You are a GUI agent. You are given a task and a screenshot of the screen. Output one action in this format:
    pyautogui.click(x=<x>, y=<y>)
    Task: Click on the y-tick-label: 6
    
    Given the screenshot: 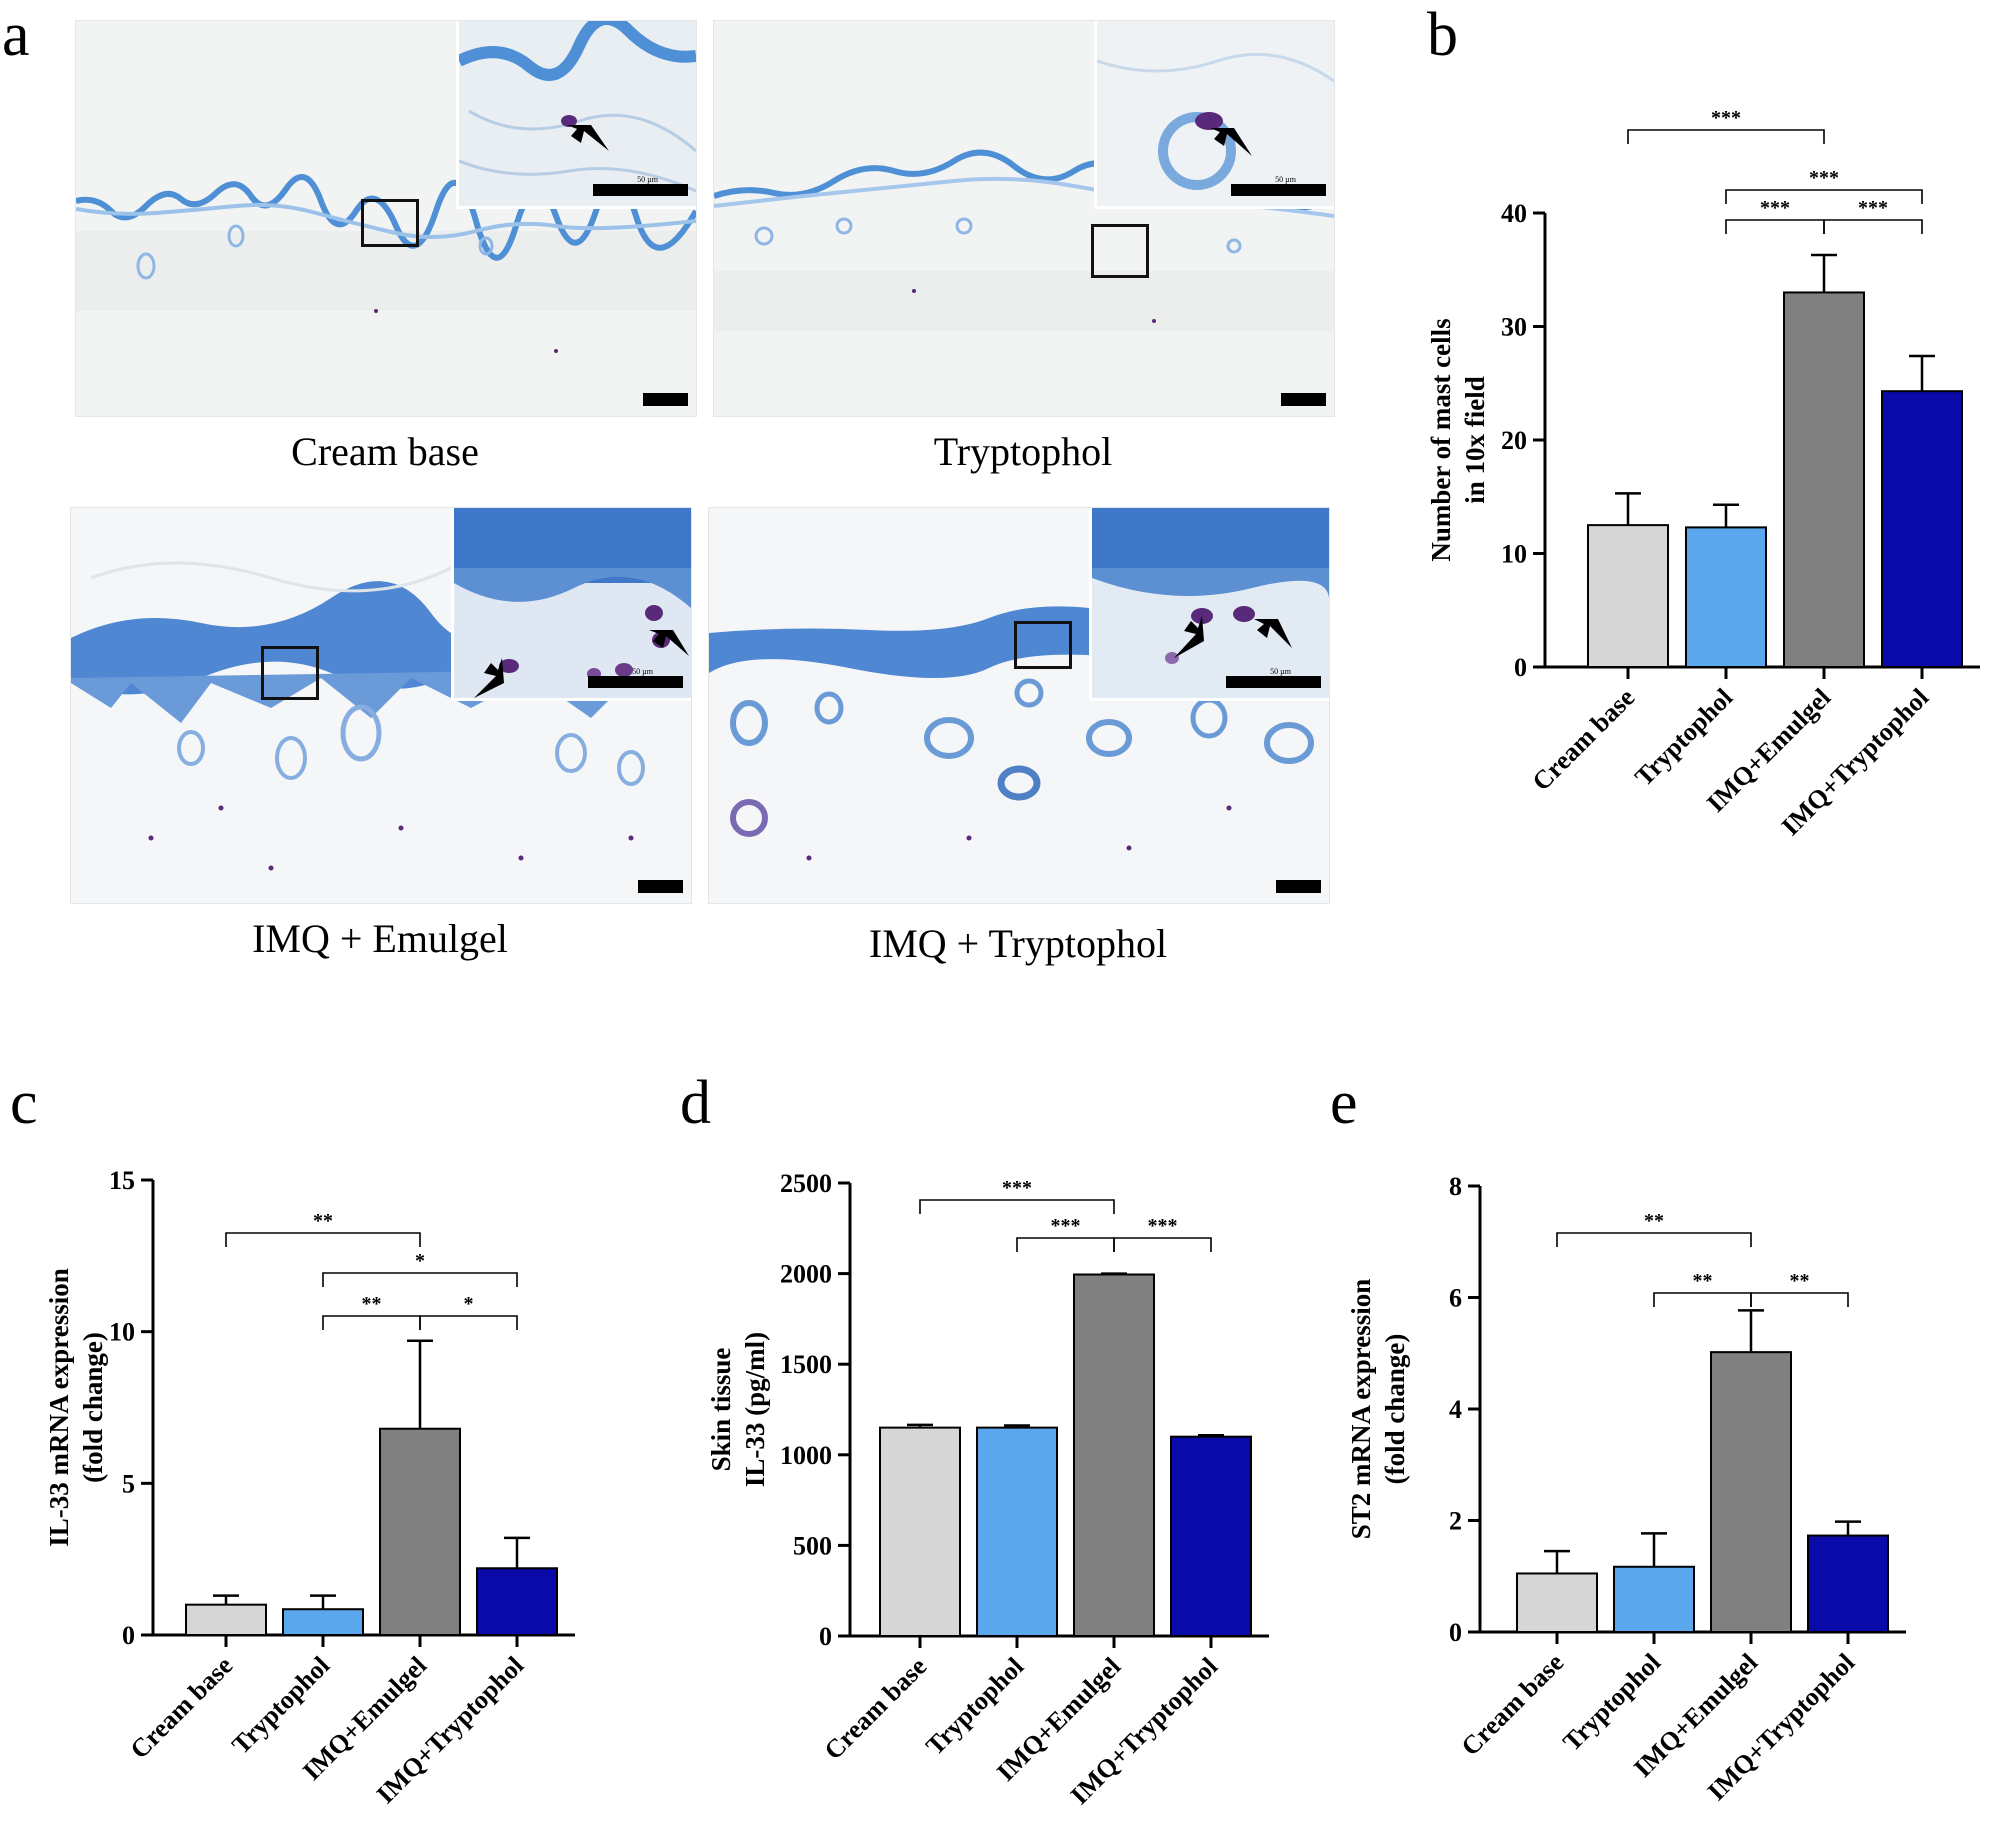 What is the action you would take?
    pyautogui.click(x=1455, y=1298)
    